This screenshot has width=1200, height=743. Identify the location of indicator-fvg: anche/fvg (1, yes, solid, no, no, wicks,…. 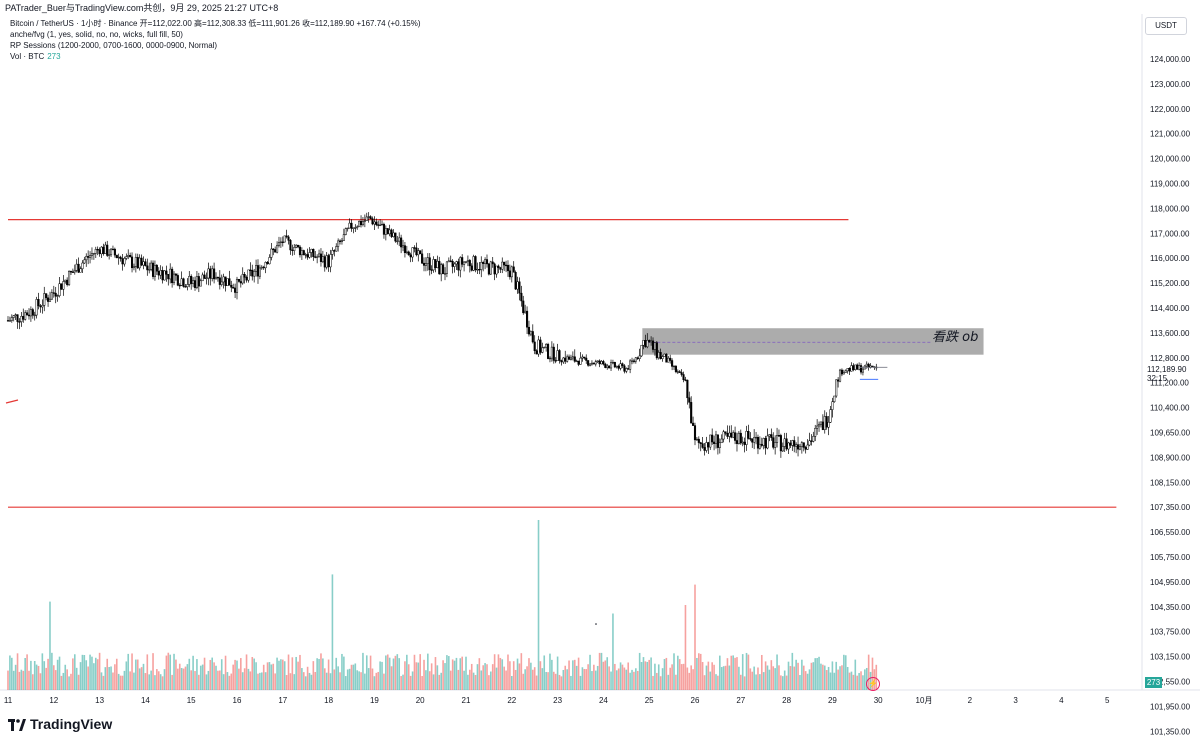
(96, 34).